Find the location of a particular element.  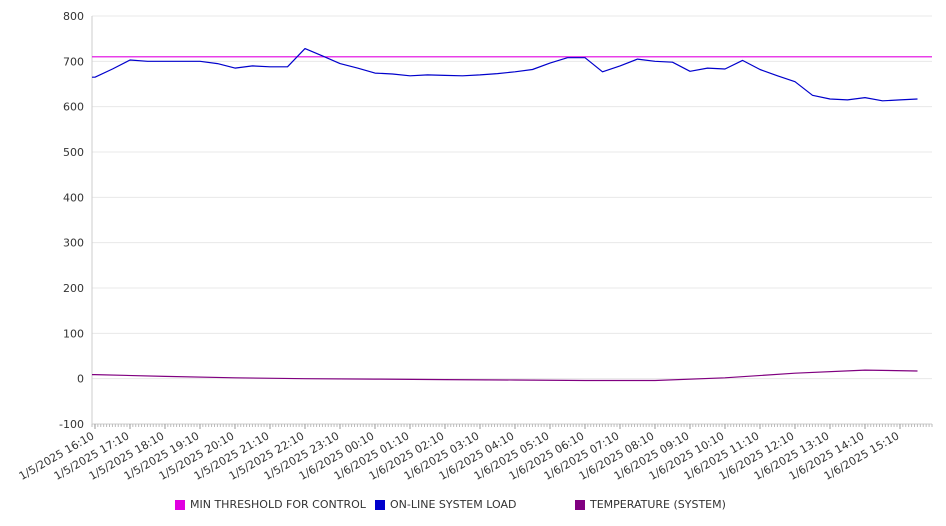

legend-item-system-load: ON-LINE SYSTEM LOAD is located at coordinates (445, 504).